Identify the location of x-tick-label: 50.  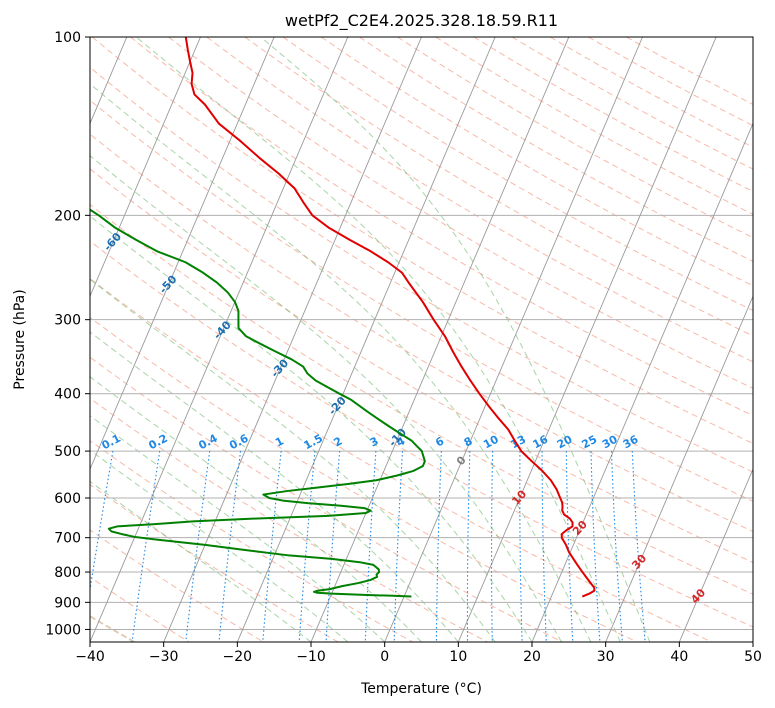
(753, 657).